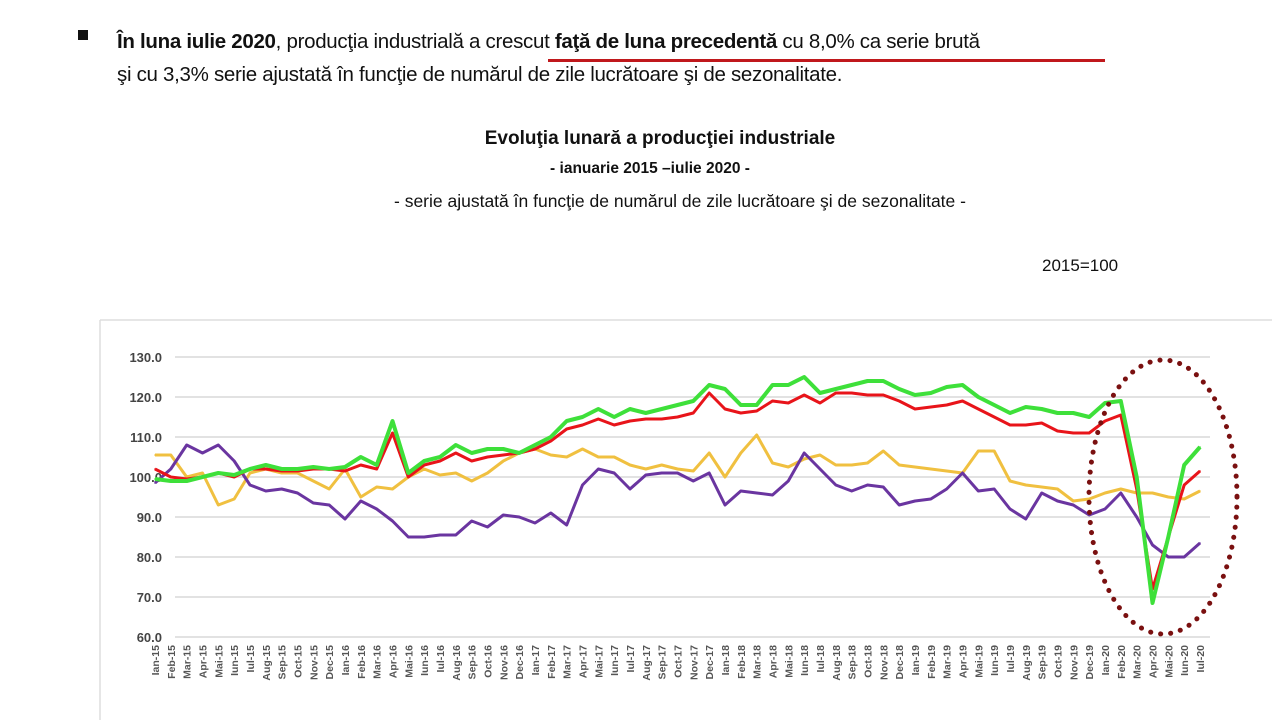  I want to click on x-tick-label: Feb-16, so click(362, 662).